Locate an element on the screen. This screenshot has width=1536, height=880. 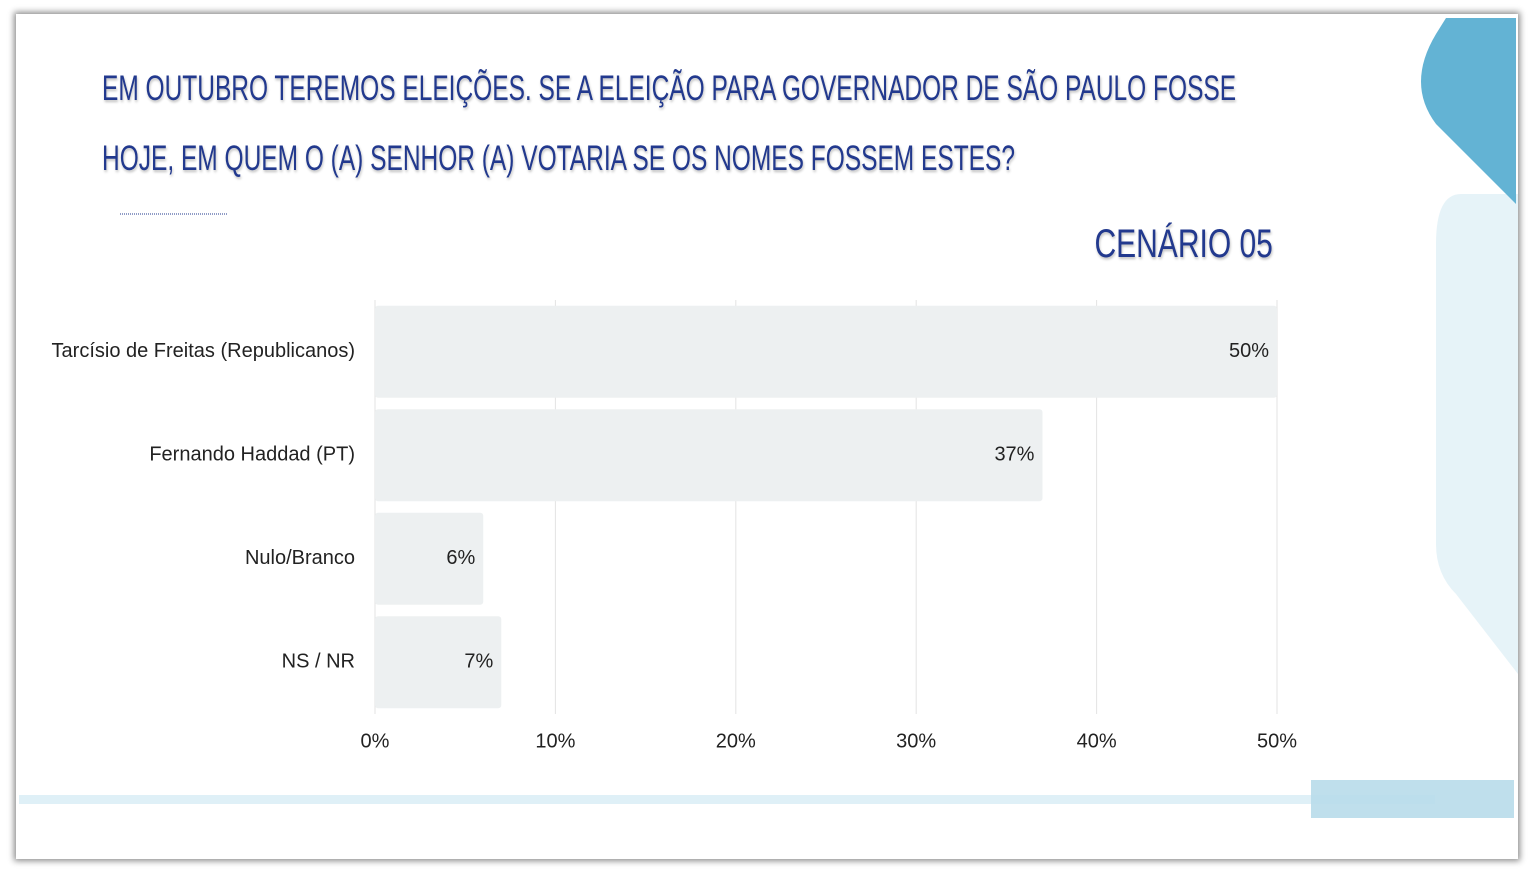
value-label: 7% is located at coordinates (478, 662).